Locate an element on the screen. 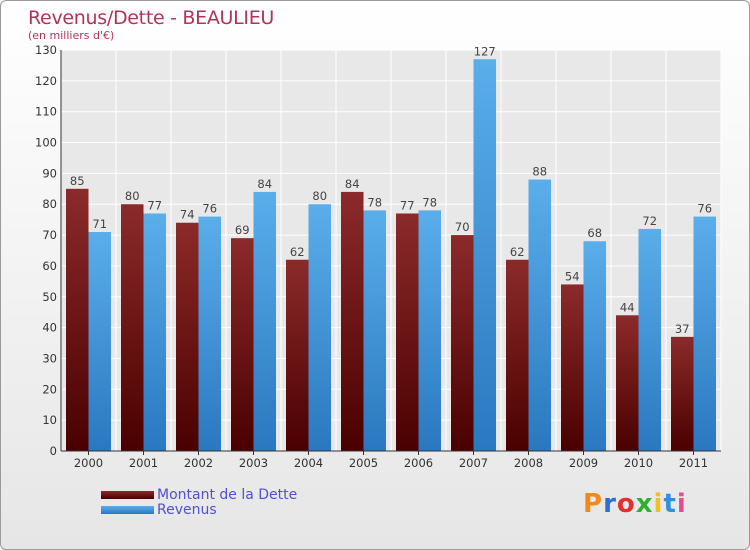  x-tick-label: 2001 is located at coordinates (143, 463).